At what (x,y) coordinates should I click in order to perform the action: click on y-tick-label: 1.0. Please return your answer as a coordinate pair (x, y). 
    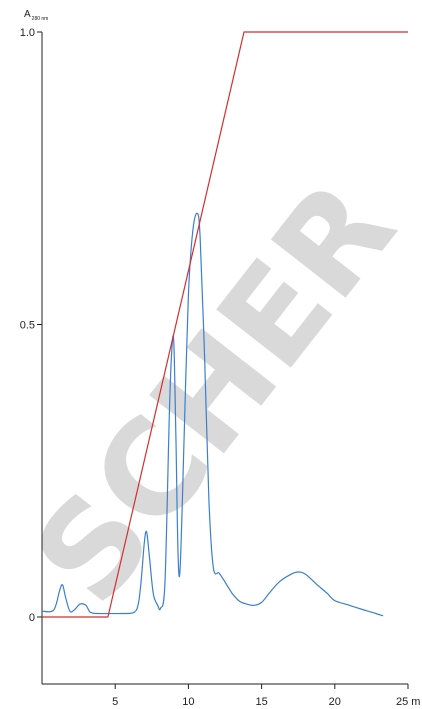
    Looking at the image, I should click on (27, 33).